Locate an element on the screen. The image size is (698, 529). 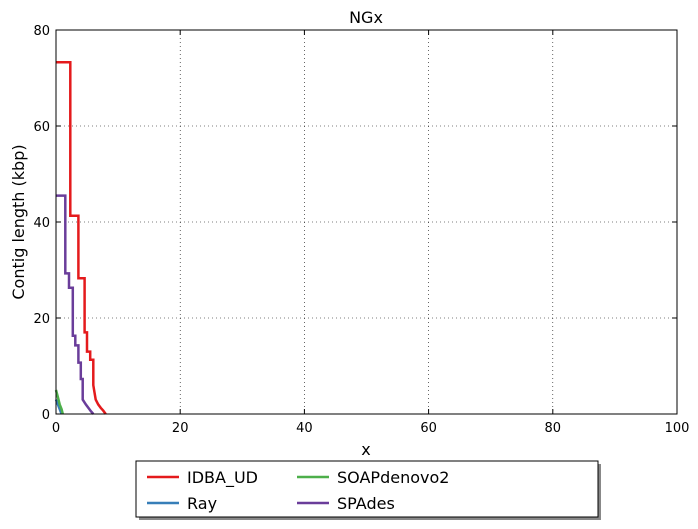
legend-label-idba-ud: IDBA_UD is located at coordinates (222, 478).